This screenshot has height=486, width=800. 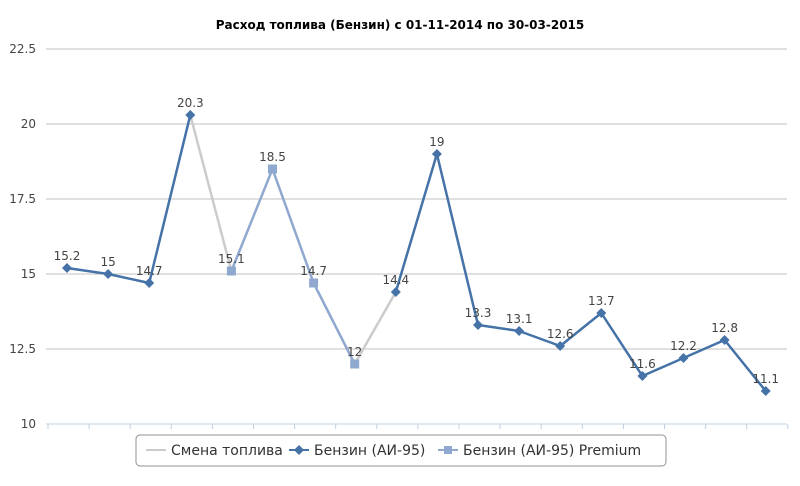 I want to click on legend-item-fuel-change: Смена топлива, so click(x=214, y=451).